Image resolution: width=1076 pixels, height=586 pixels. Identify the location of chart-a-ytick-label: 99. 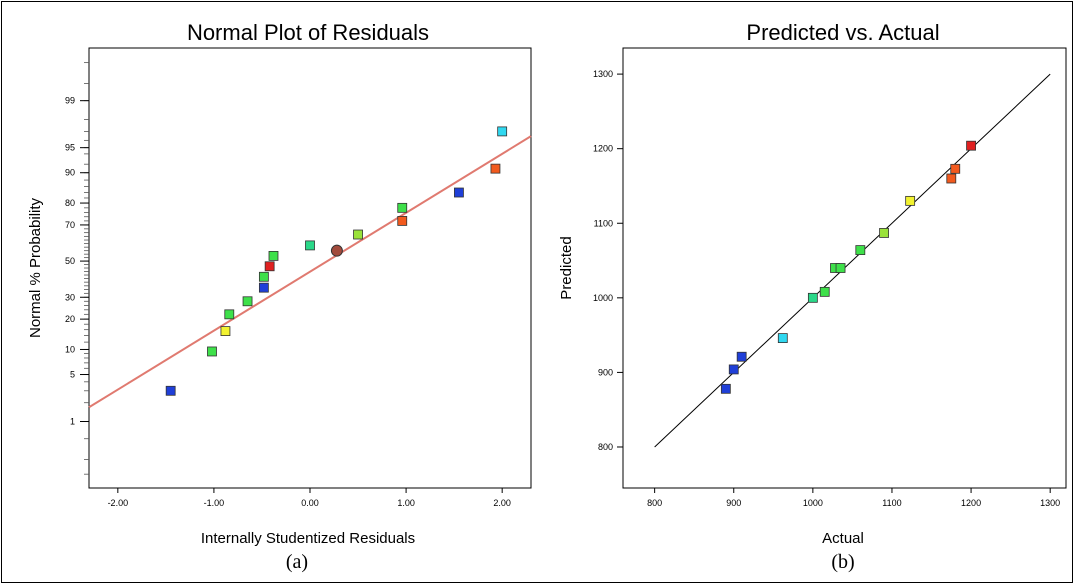
(70, 101).